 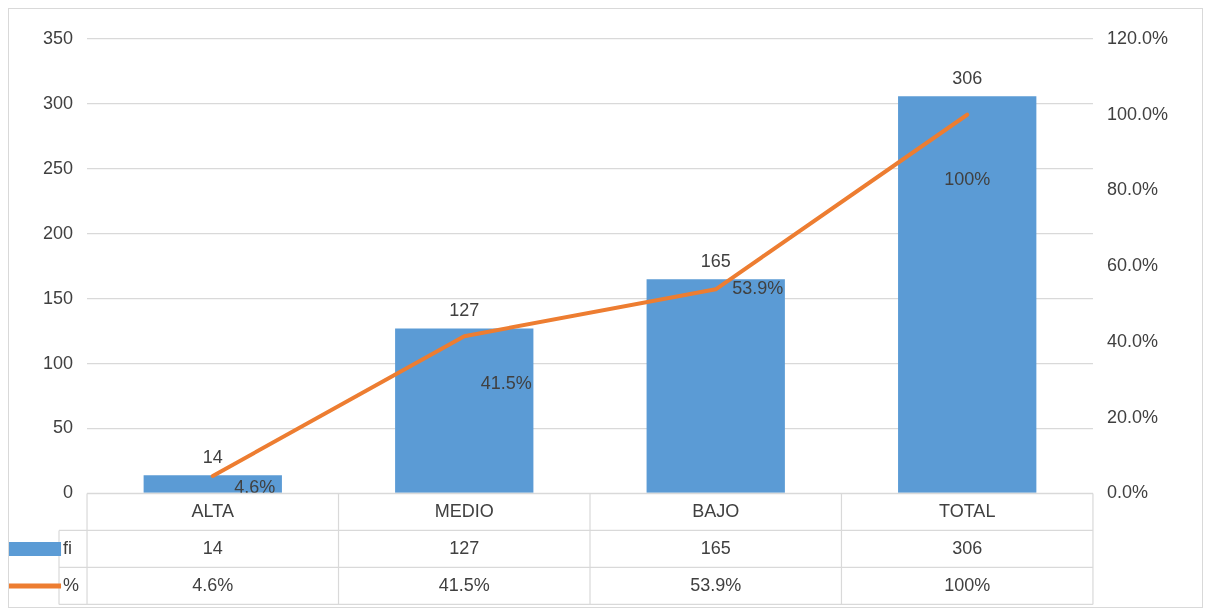 What do you see at coordinates (967, 78) in the screenshot?
I see `text: 306` at bounding box center [967, 78].